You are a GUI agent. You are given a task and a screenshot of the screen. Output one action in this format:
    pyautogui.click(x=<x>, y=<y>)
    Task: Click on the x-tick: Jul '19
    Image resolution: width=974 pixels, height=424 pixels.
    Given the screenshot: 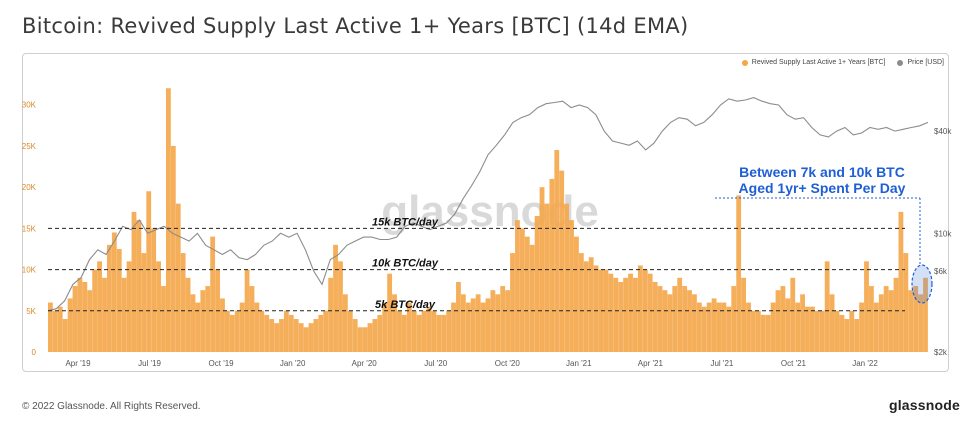 What is the action you would take?
    pyautogui.click(x=149, y=363)
    